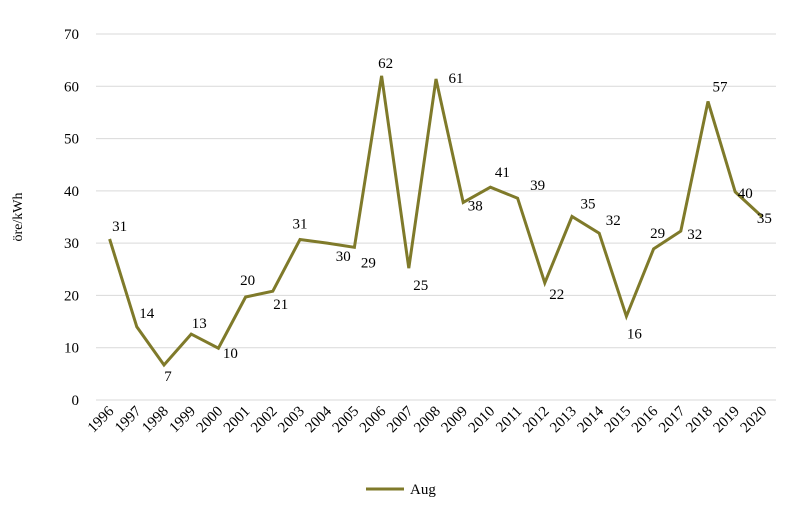 The height and width of the screenshot is (518, 802). What do you see at coordinates (346, 420) in the screenshot?
I see `x-tick-label: 2005` at bounding box center [346, 420].